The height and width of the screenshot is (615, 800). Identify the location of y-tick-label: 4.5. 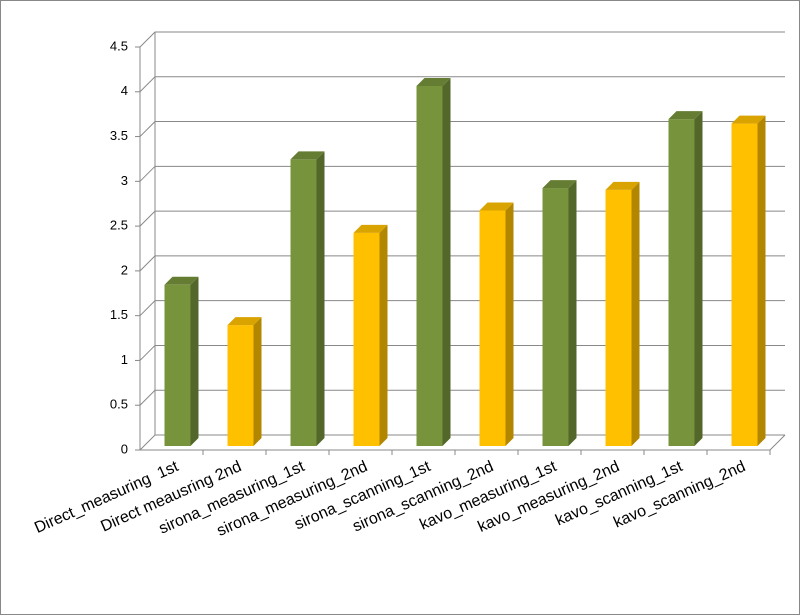
(119, 45).